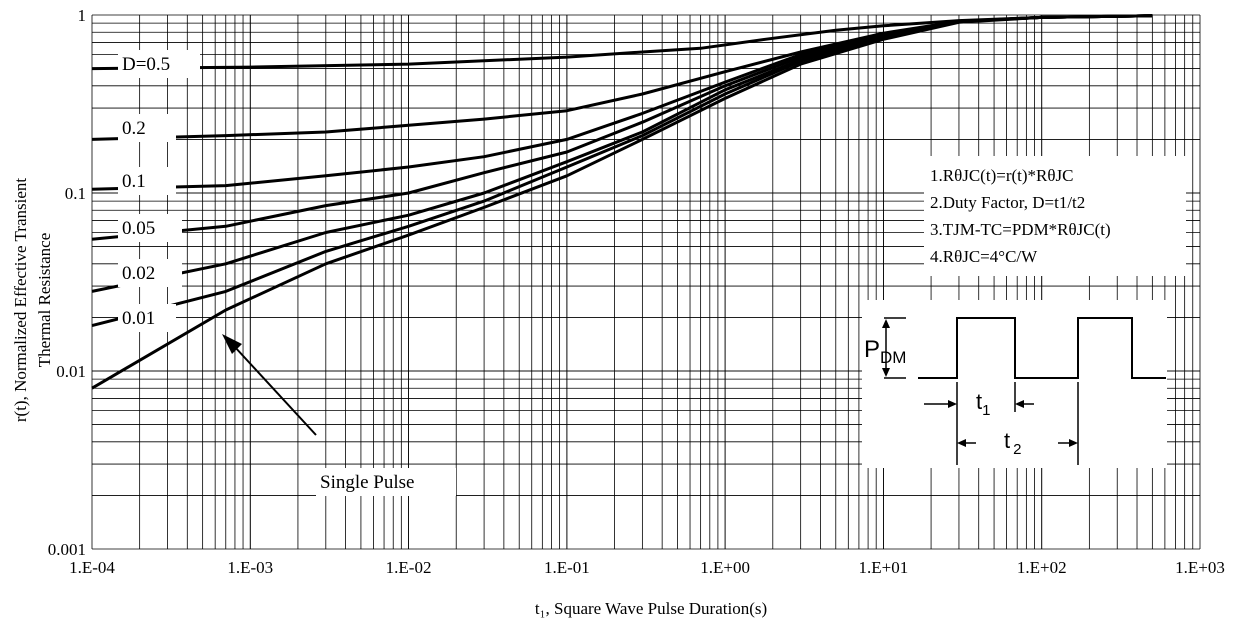  What do you see at coordinates (1012, 443) in the screenshot?
I see `svg-text: t2` at bounding box center [1012, 443].